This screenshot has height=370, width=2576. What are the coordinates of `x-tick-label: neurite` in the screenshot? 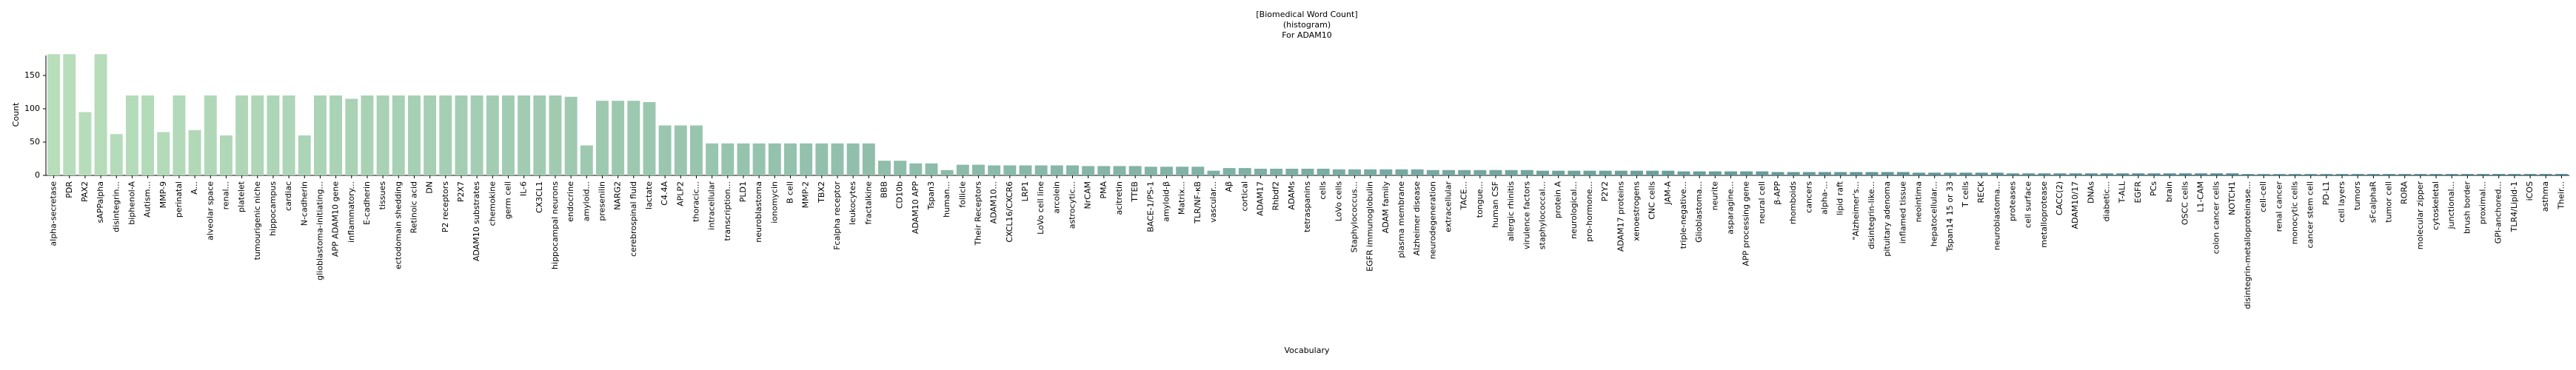 It's located at (1714, 196).